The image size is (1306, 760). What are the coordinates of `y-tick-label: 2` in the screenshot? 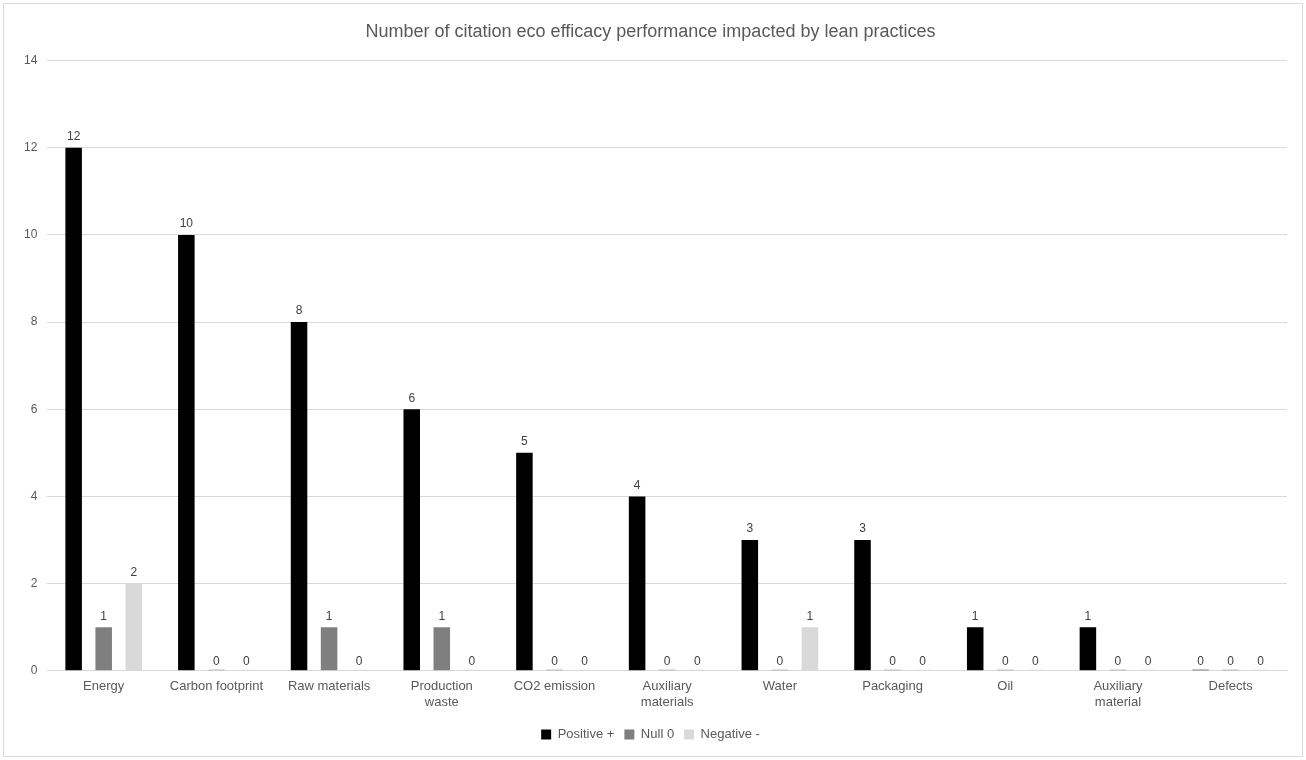 It's located at (34, 582).